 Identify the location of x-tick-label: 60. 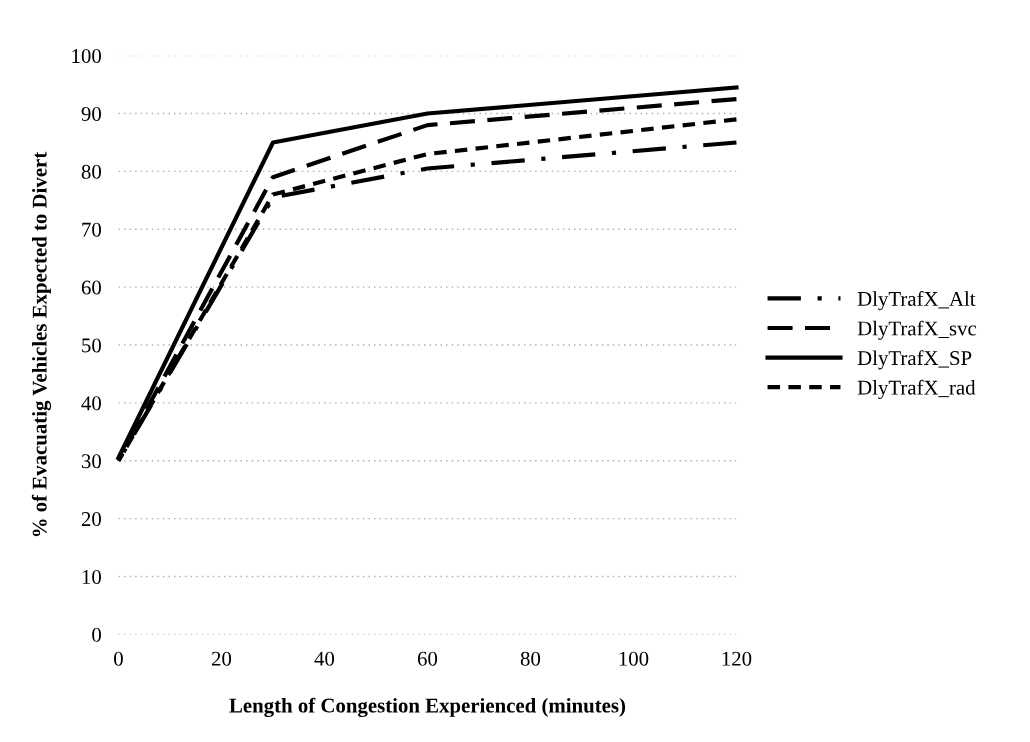
(427, 658).